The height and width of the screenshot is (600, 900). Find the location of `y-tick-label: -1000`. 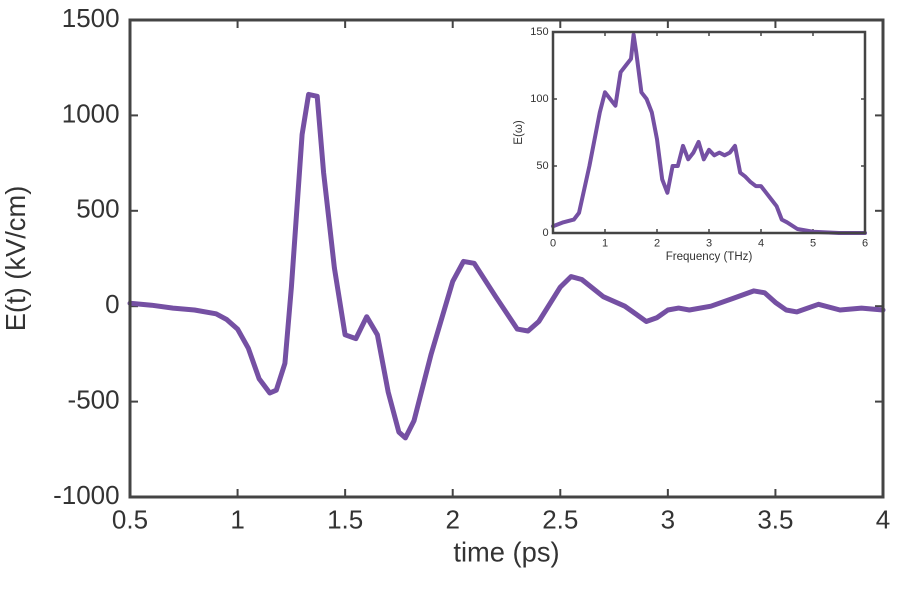

y-tick-label: -1000 is located at coordinates (86, 495).